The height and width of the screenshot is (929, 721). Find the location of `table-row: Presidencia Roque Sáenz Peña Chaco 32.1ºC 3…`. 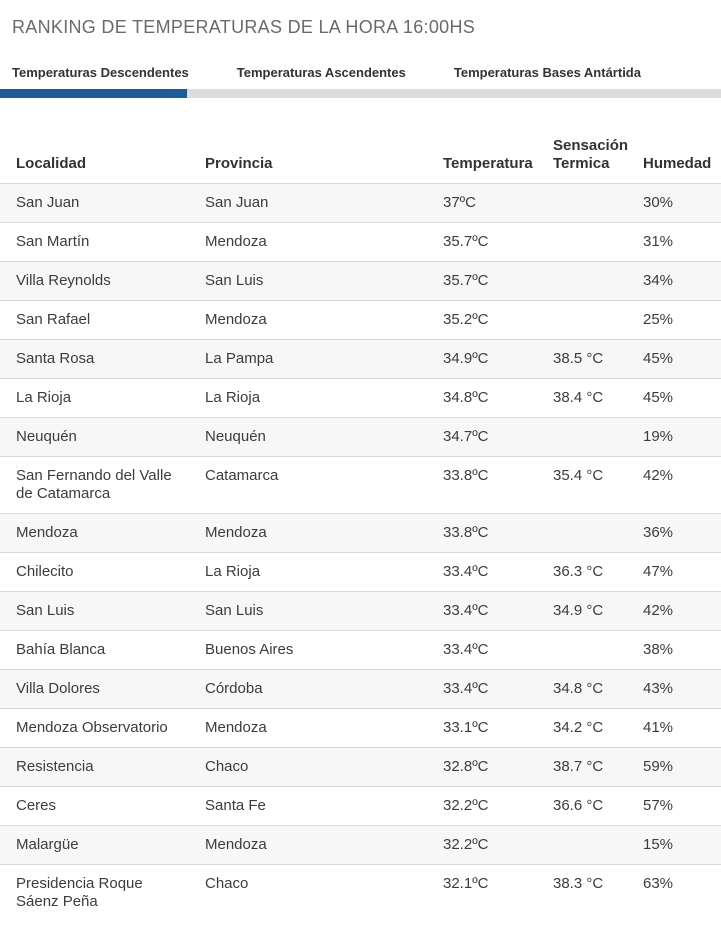

table-row: Presidencia Roque Sáenz Peña Chaco 32.1ºC 3… is located at coordinates (360, 892).